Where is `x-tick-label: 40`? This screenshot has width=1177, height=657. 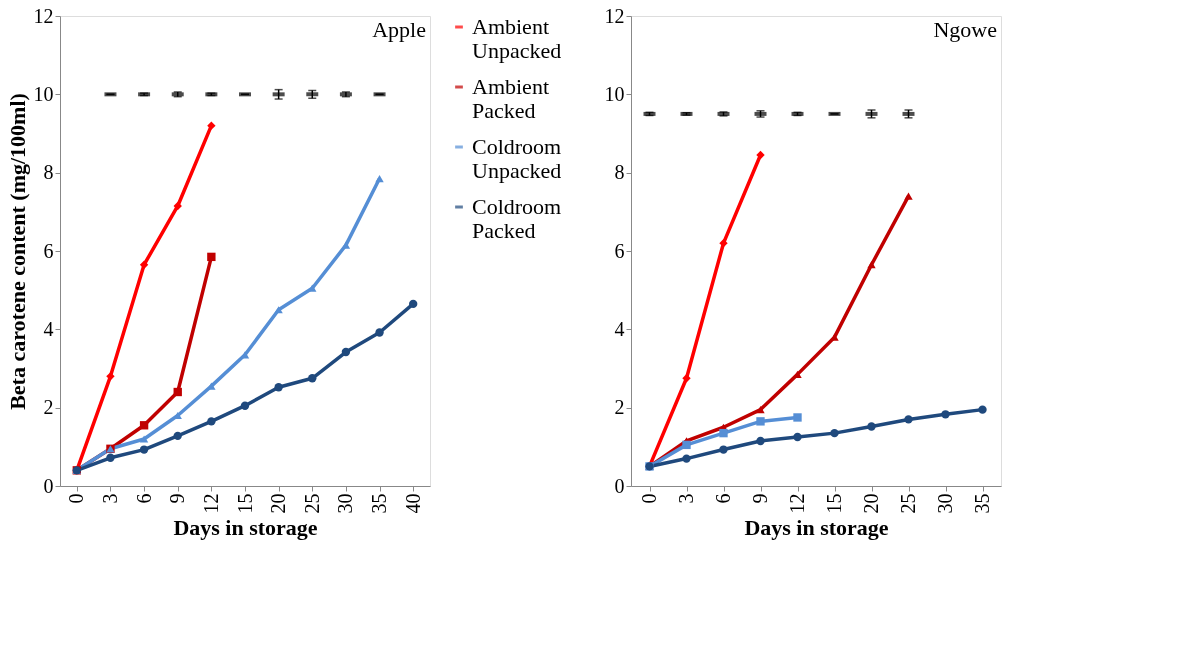 x-tick-label: 40 is located at coordinates (412, 503).